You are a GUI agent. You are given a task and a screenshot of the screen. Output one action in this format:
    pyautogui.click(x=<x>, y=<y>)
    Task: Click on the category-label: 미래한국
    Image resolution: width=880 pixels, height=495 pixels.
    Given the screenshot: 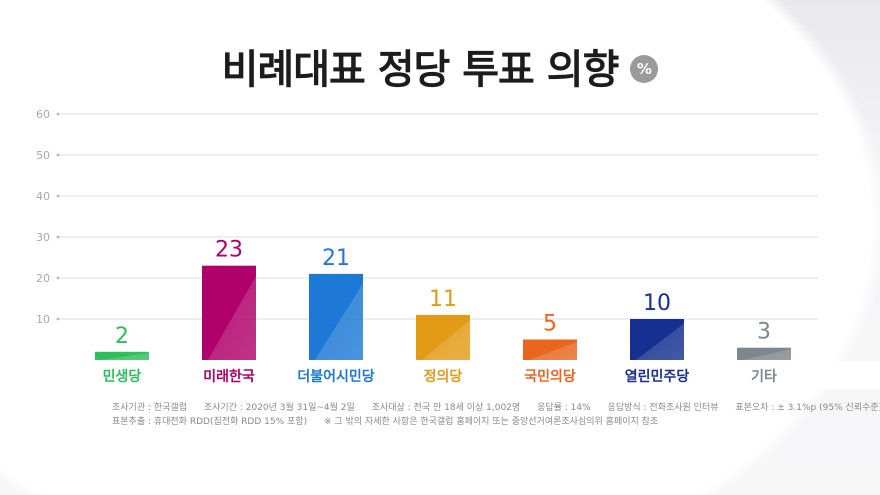 What is the action you would take?
    pyautogui.click(x=229, y=377)
    